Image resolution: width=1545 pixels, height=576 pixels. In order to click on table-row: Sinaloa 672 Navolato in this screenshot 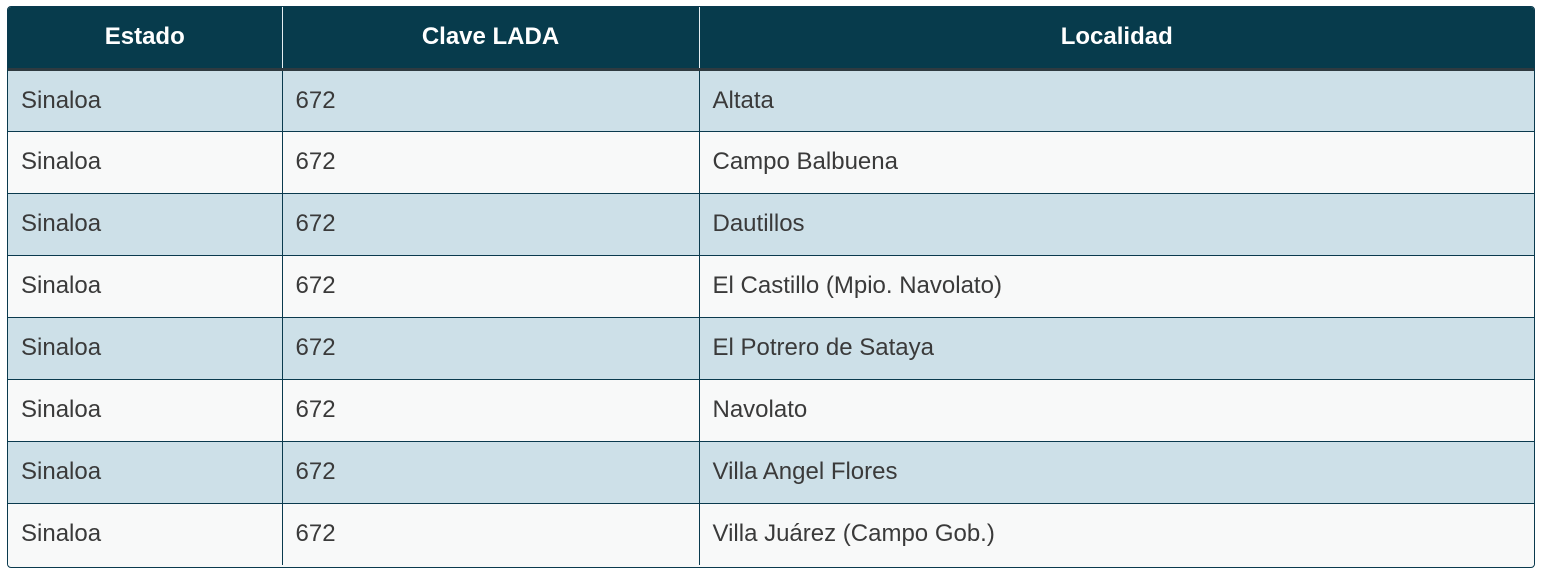, I will do `click(771, 410)`.